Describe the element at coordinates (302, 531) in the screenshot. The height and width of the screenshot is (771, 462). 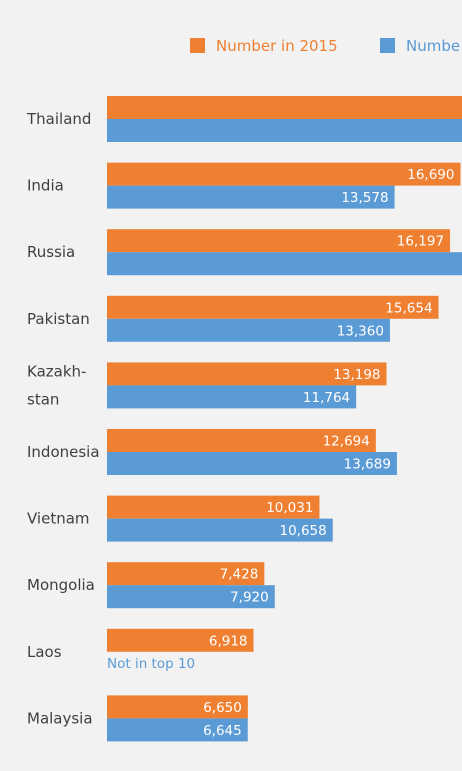
I see `data-label: 10,658` at that location.